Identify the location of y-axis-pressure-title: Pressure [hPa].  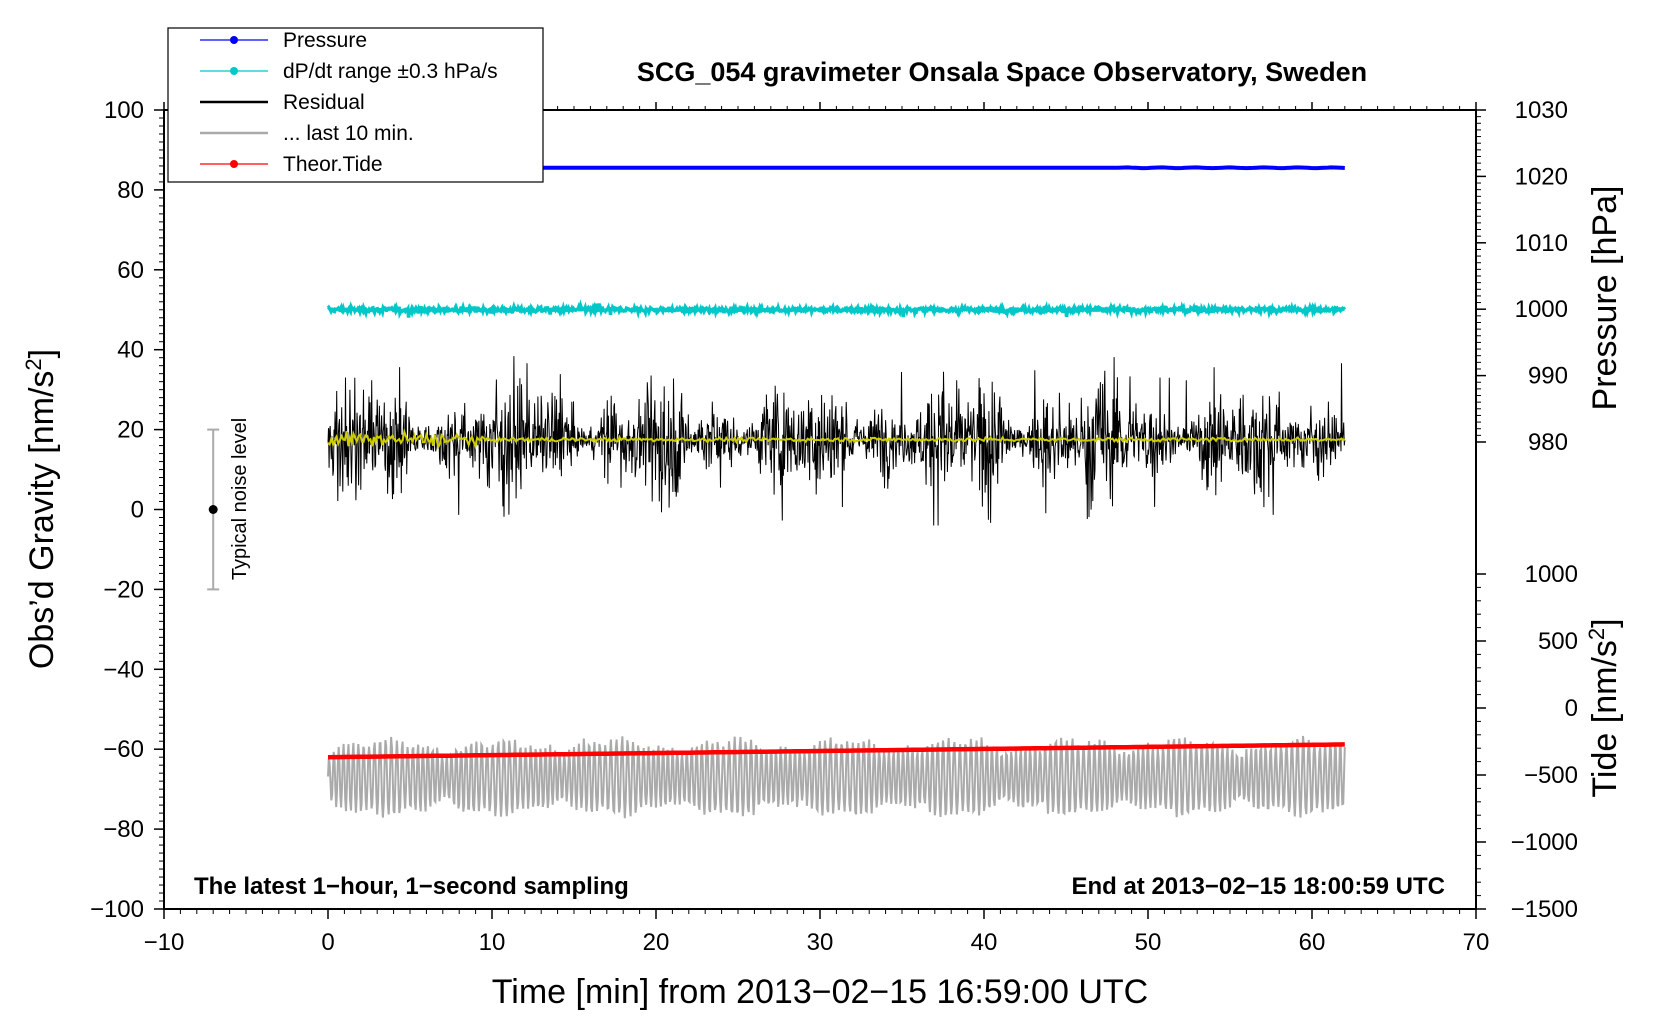
(1605, 298).